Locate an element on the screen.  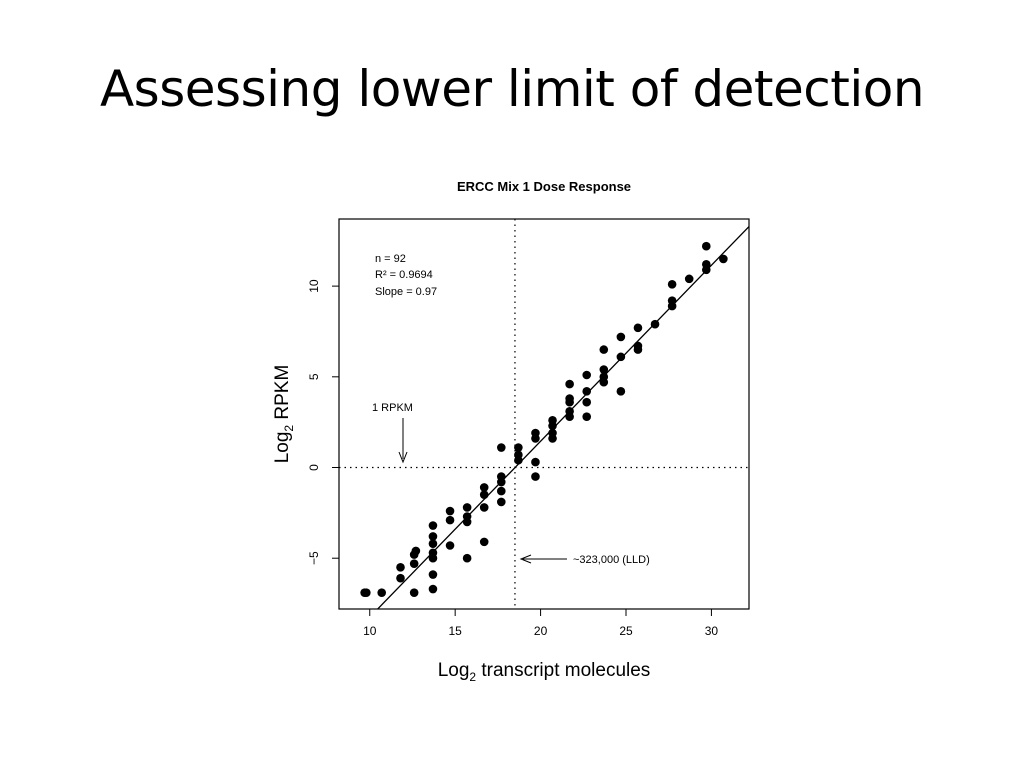
stat-r-squared: R² = 0.9694 is located at coordinates (404, 275).